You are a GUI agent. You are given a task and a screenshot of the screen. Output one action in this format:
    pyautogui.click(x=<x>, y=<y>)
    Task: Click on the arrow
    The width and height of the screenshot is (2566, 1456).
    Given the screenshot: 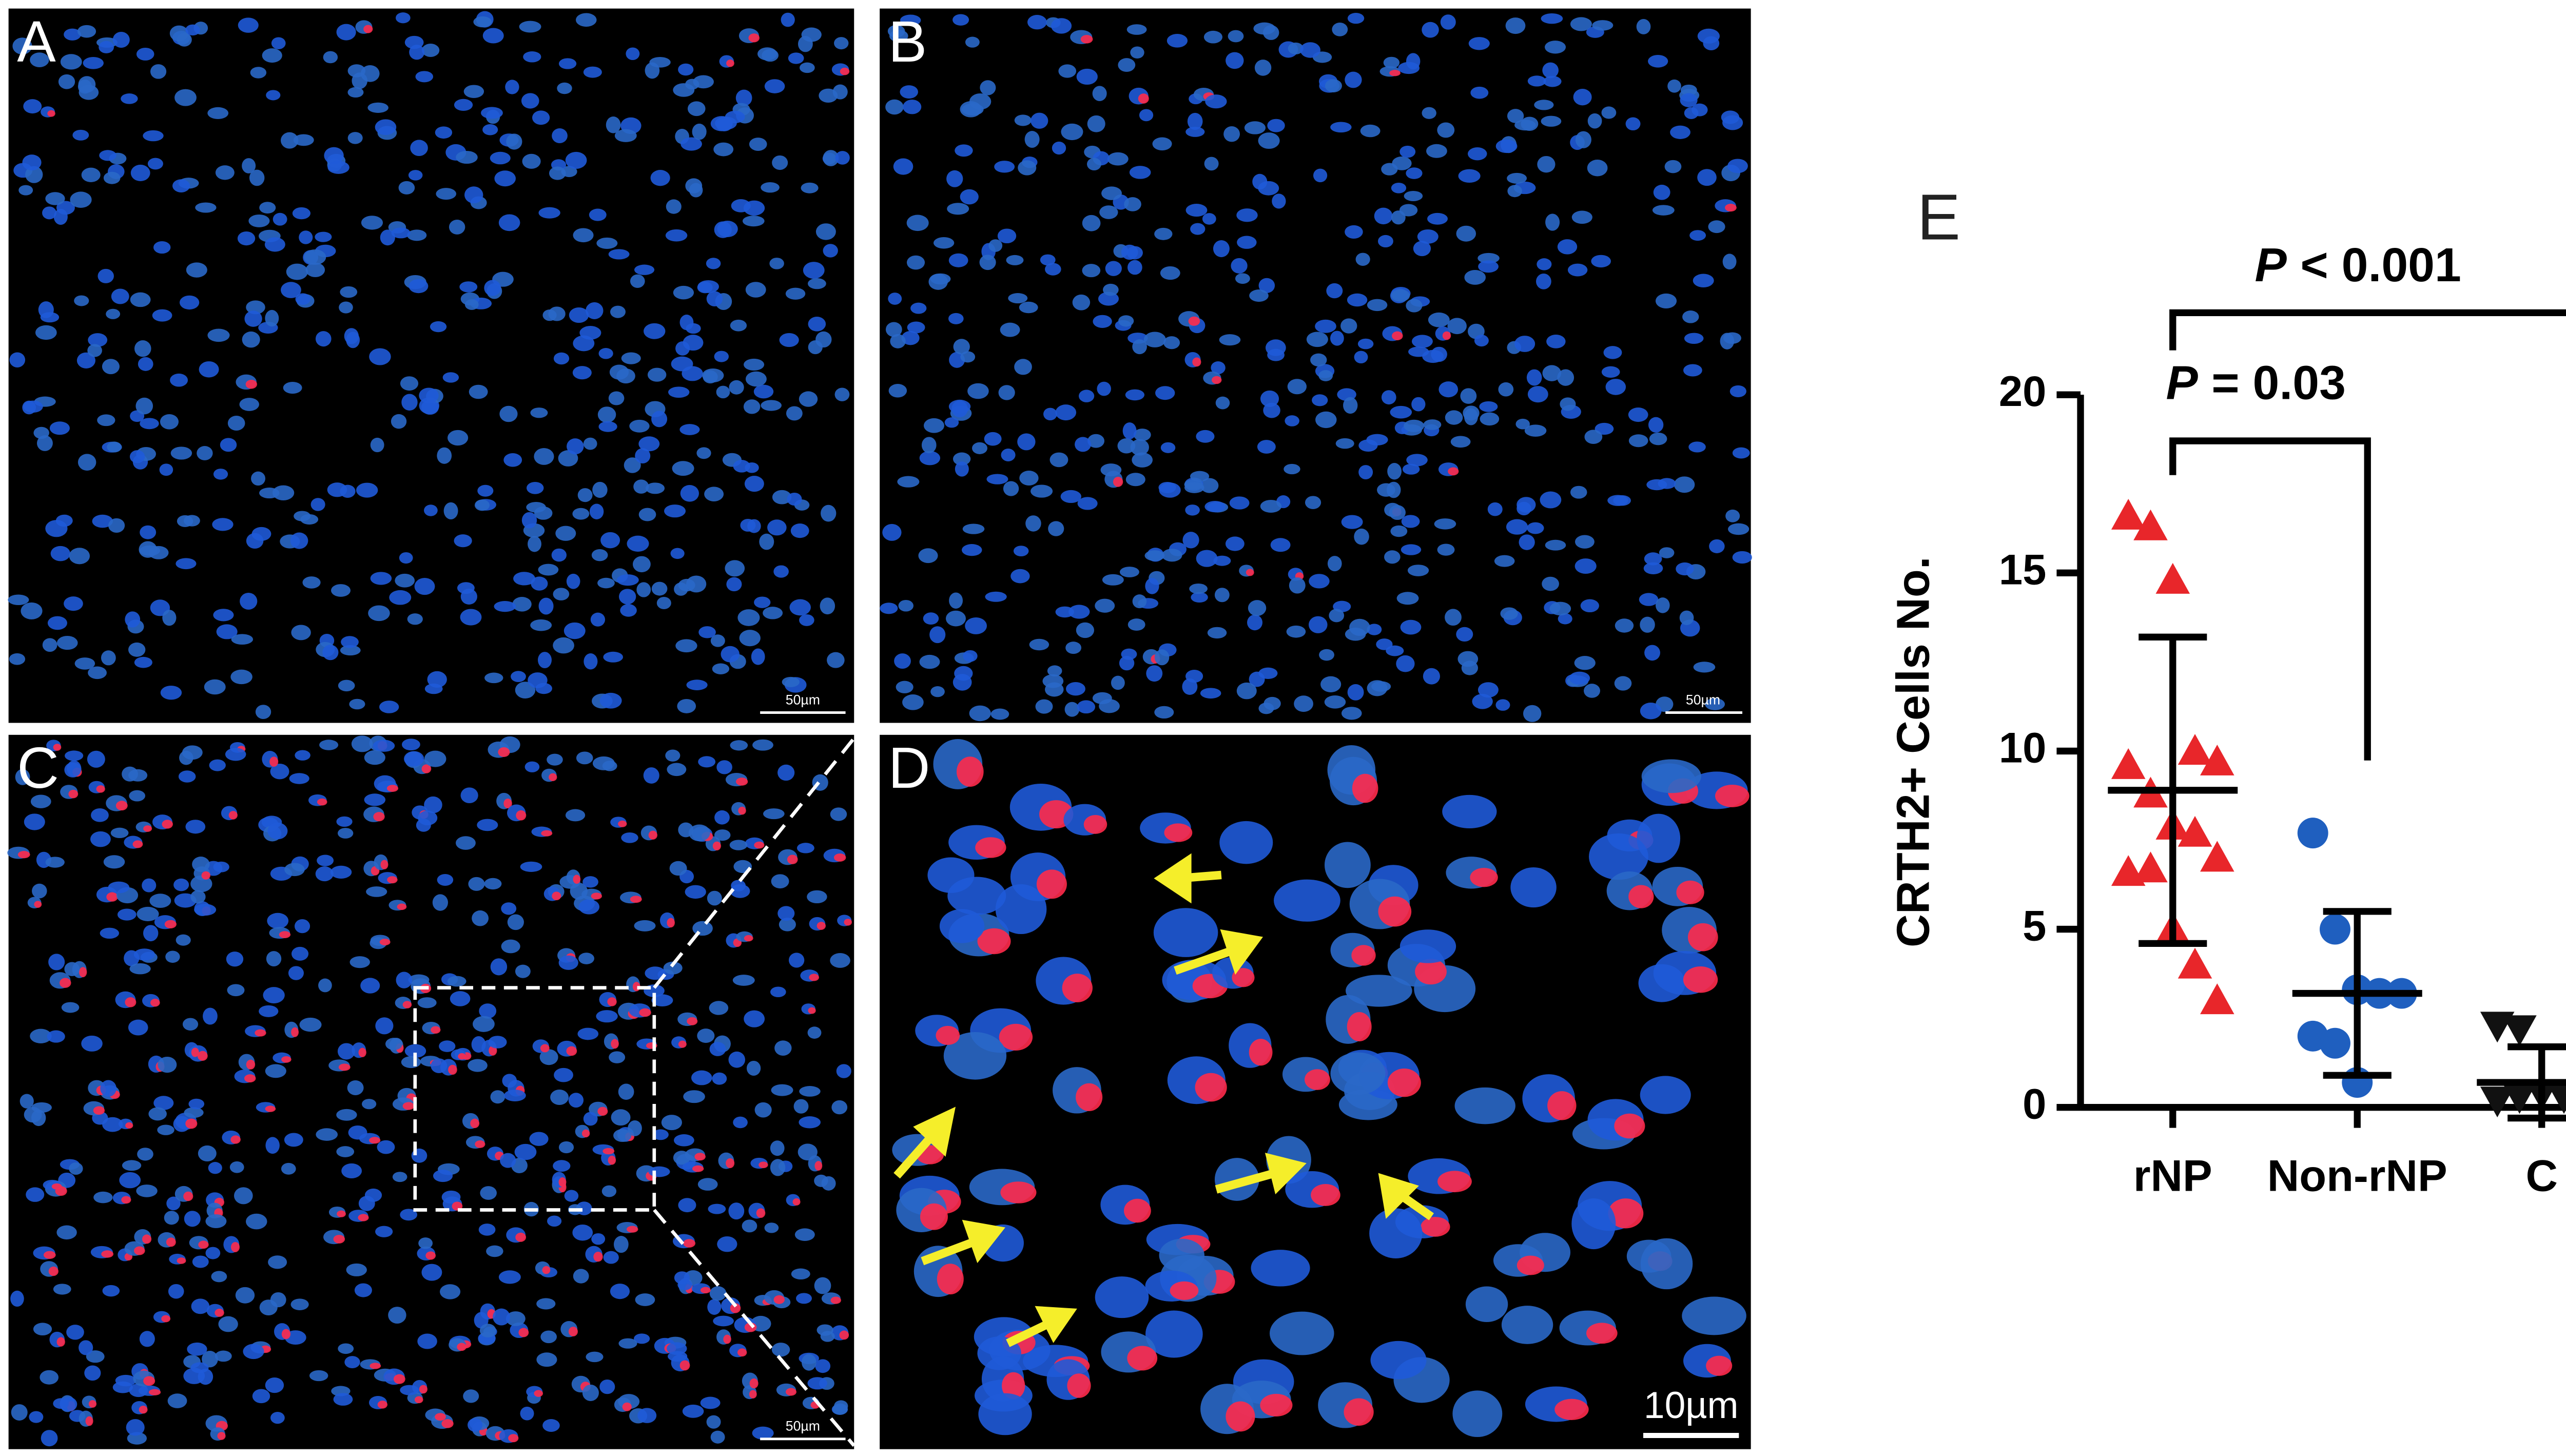 What is the action you would take?
    pyautogui.click(x=1029, y=1332)
    